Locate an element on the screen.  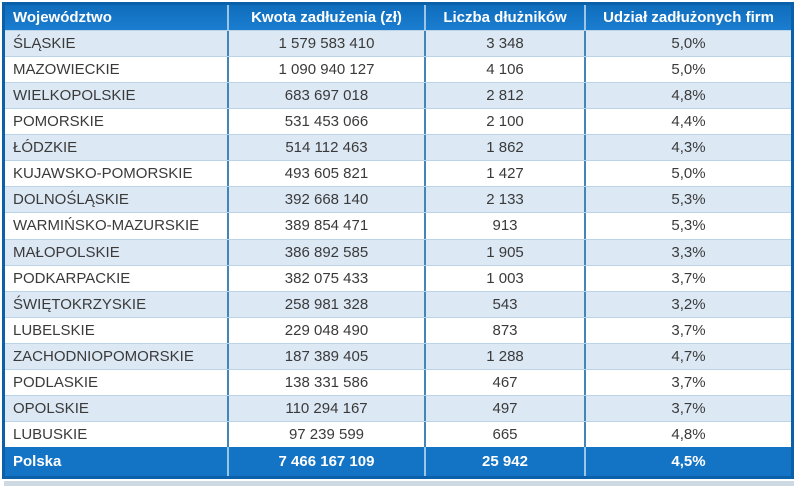
debtors-cell: 873 is located at coordinates (506, 330).